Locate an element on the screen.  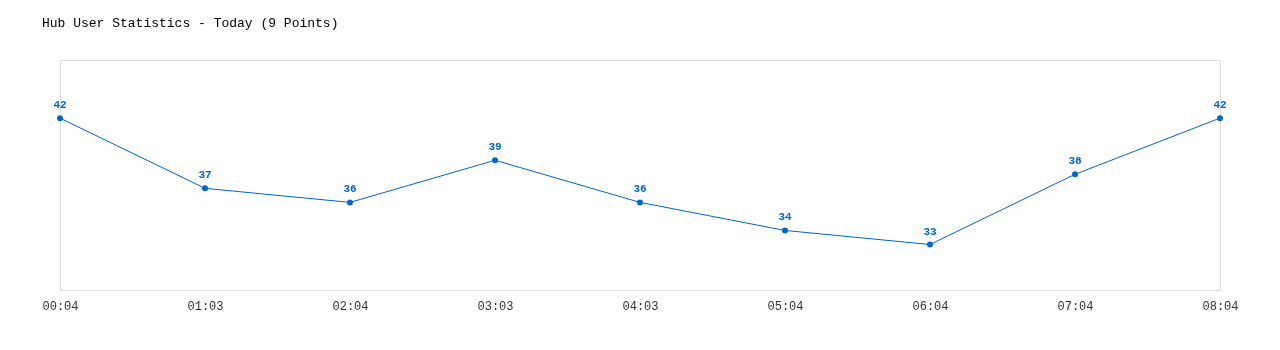
x-tick-label: 02:04 is located at coordinates (350, 306).